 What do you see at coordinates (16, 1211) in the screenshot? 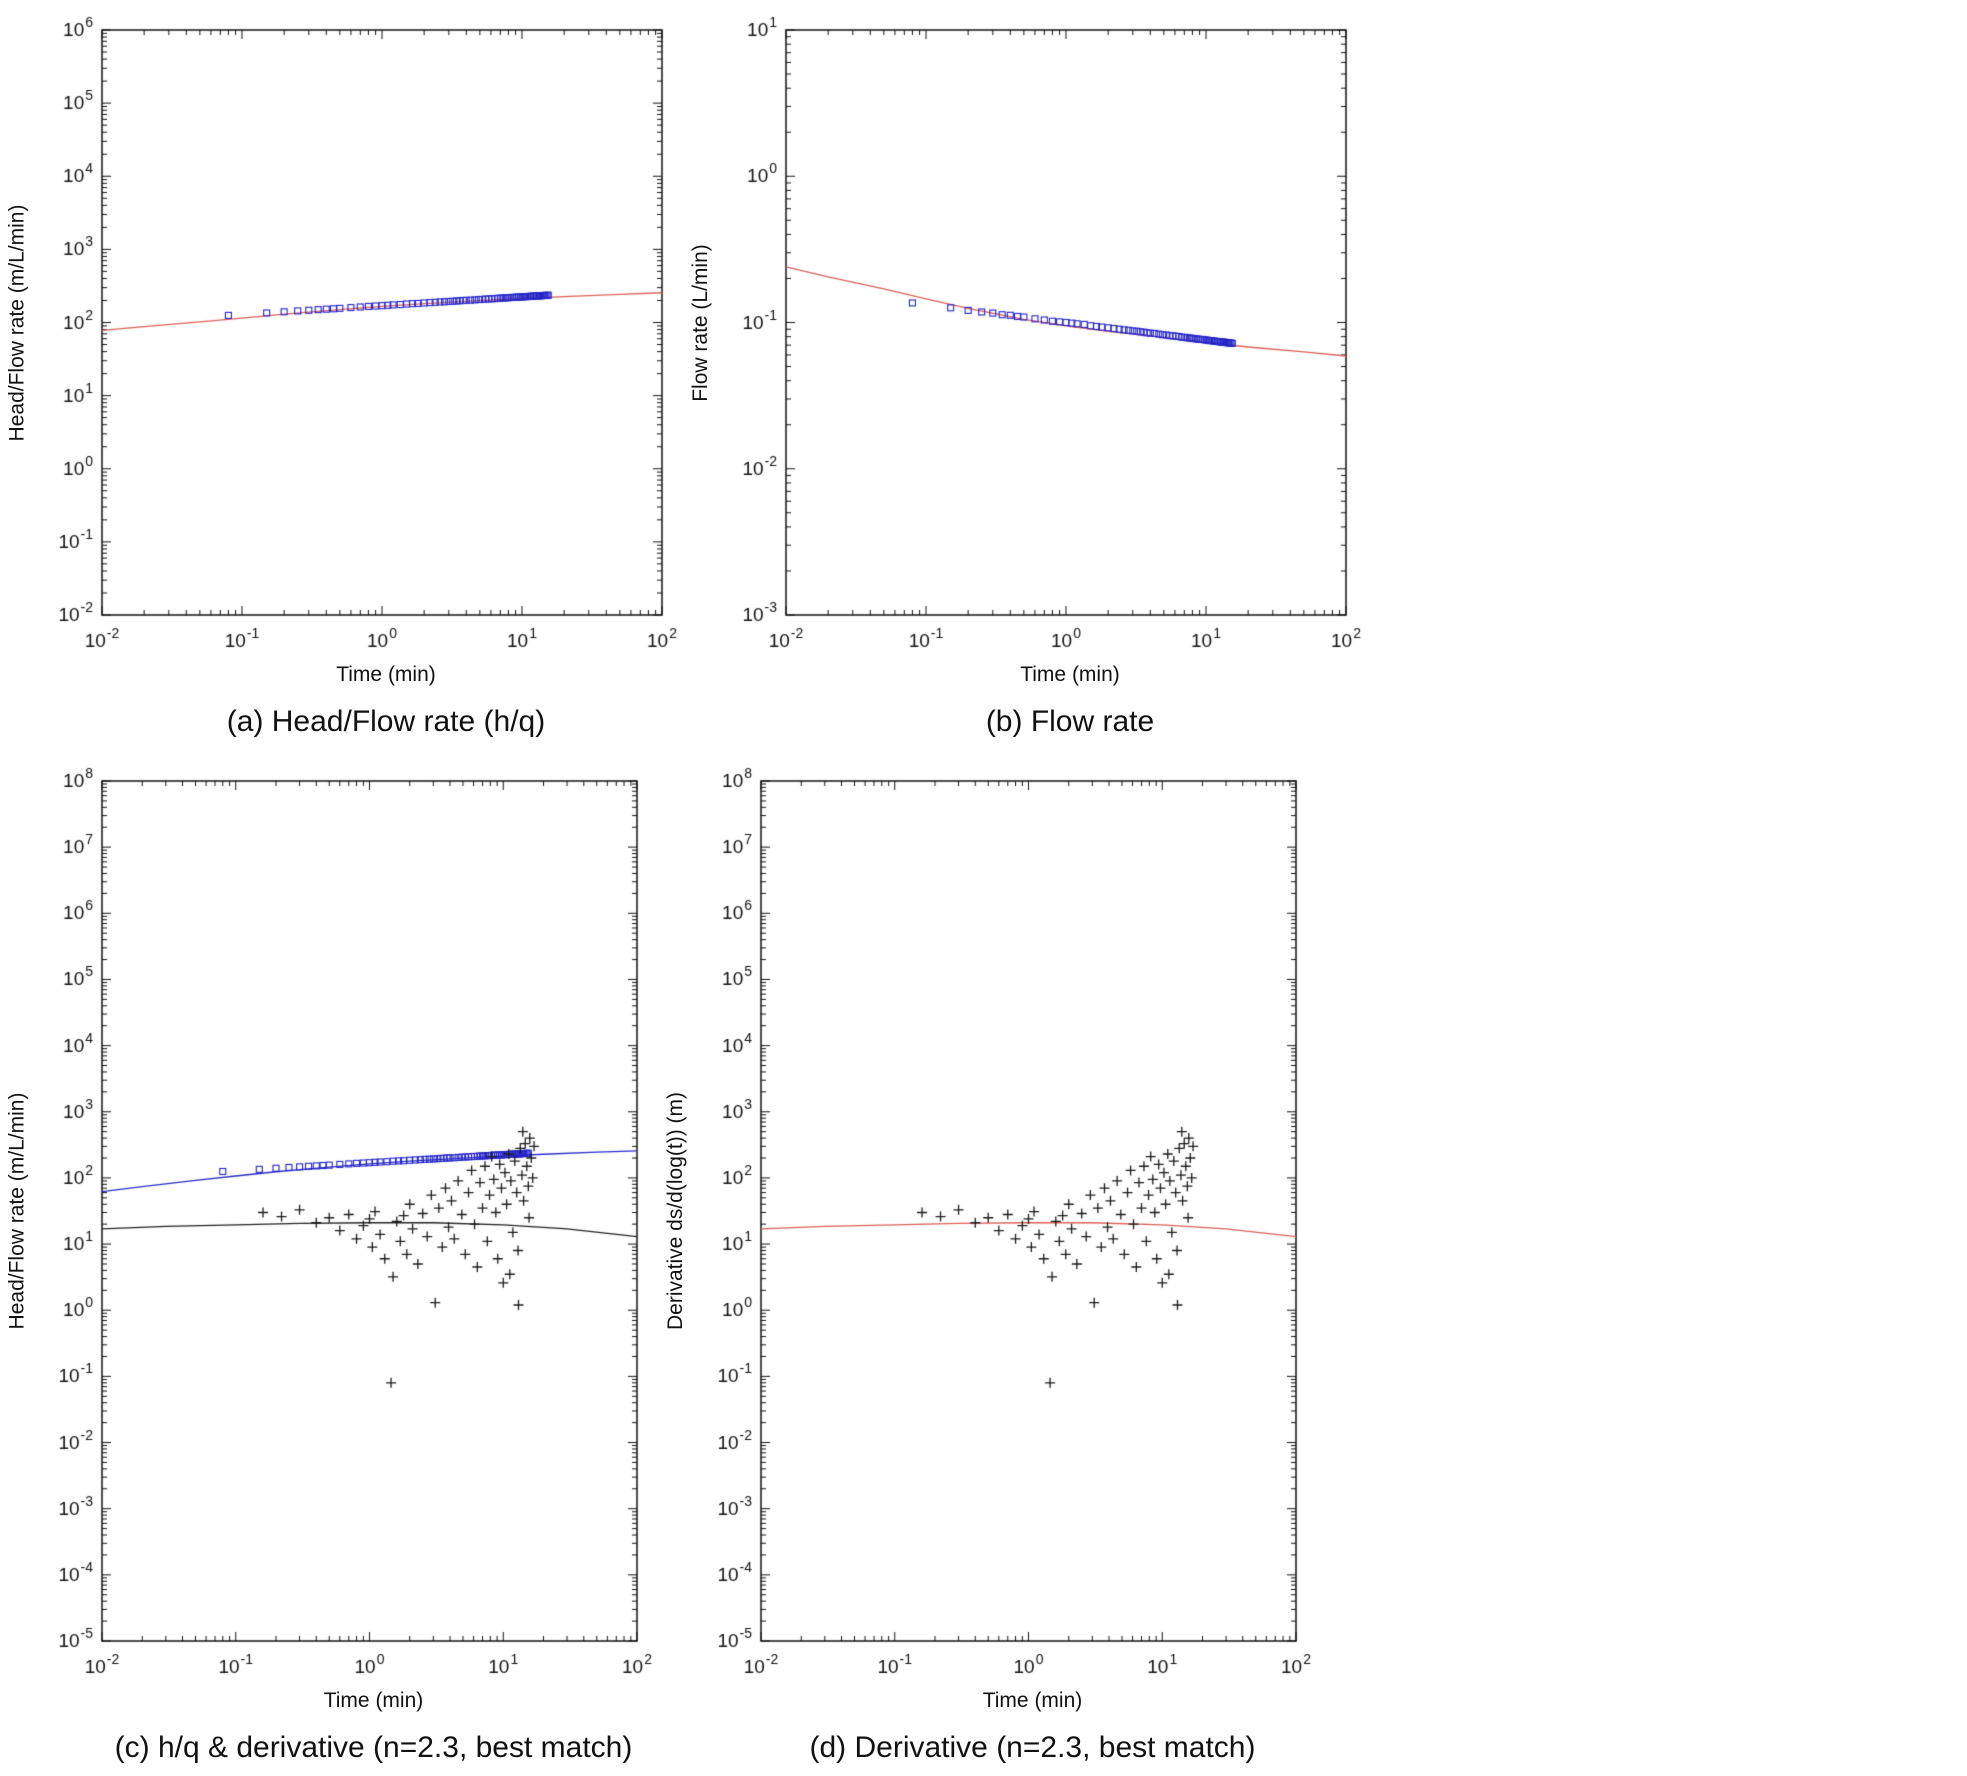
I see `panel-c-y-axis-title: Head/Flow rate (m/L/min)` at bounding box center [16, 1211].